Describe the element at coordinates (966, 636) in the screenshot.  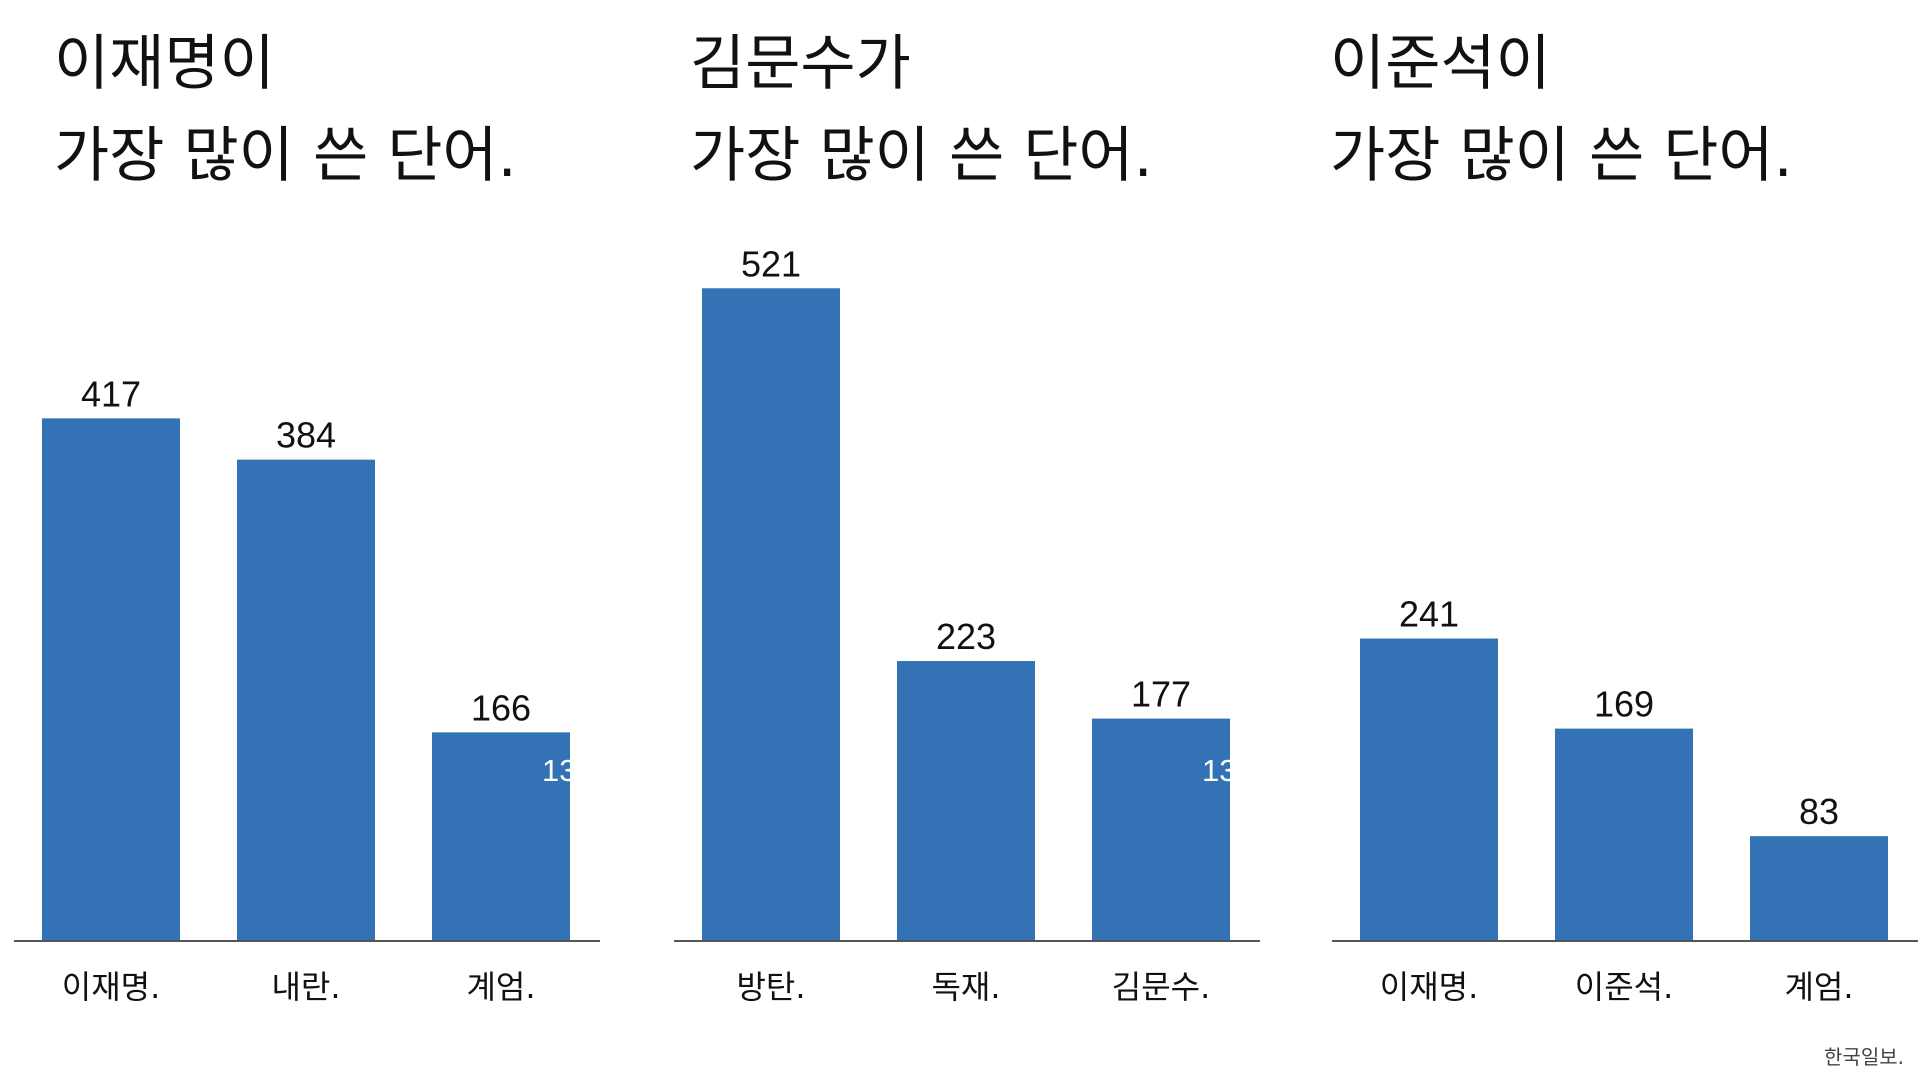
I see `value-label-2-2: 223` at that location.